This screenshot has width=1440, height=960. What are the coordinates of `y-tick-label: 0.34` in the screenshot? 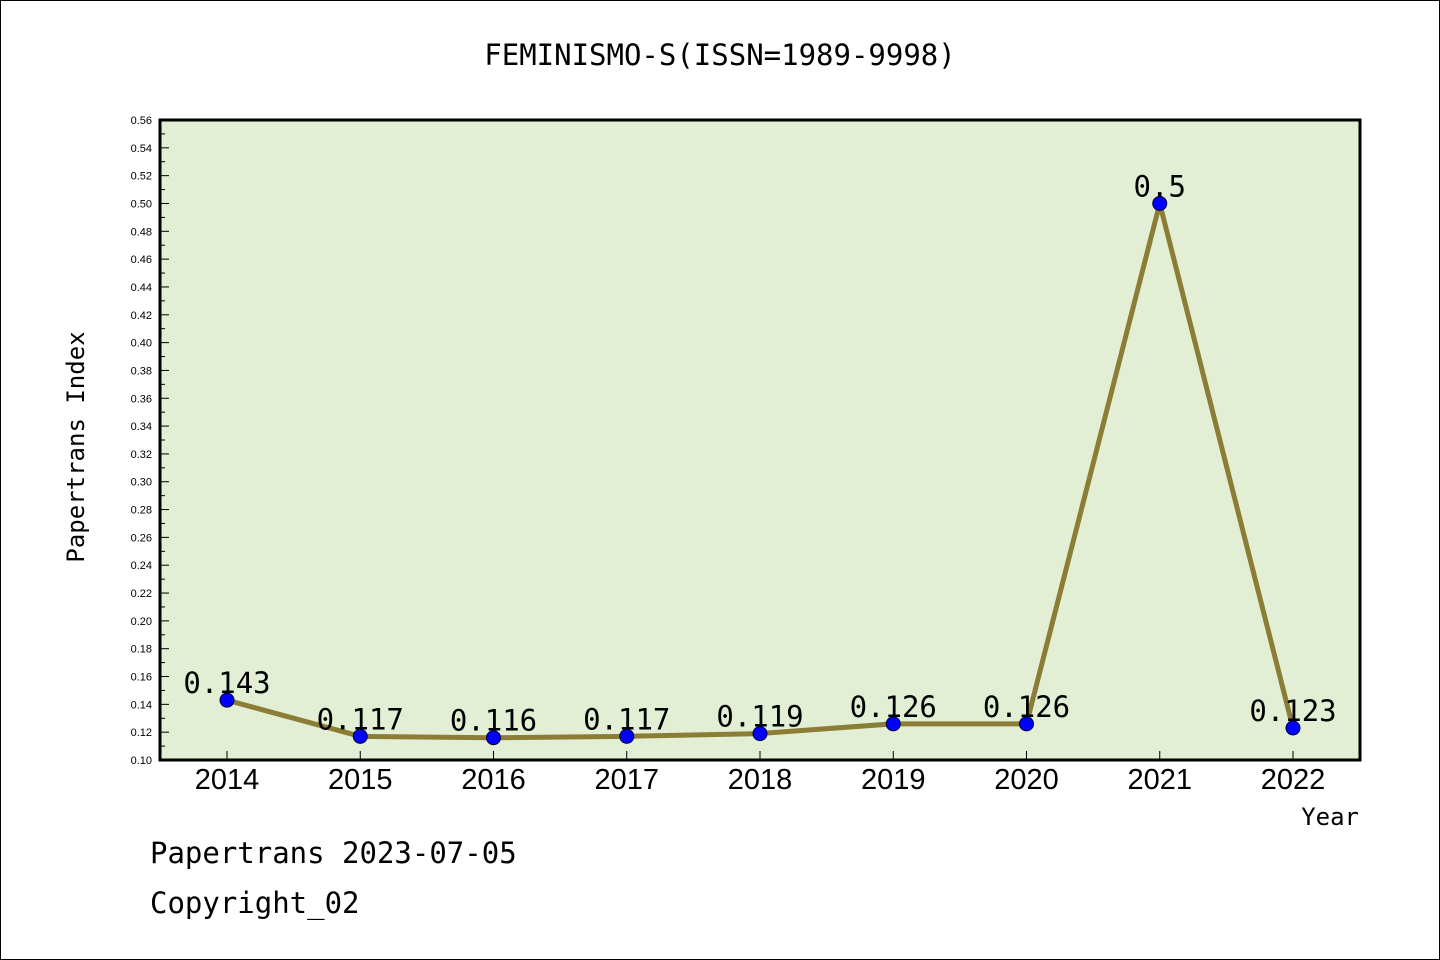 It's located at (141, 427).